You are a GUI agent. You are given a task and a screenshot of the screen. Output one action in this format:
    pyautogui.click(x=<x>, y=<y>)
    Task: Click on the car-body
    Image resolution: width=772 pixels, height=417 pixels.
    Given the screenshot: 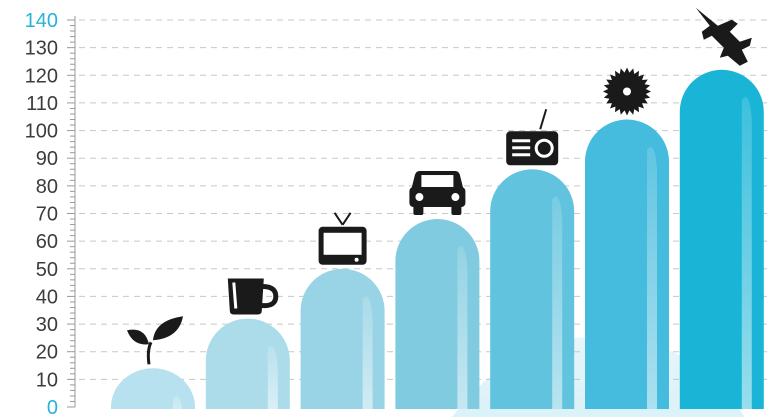 What is the action you would take?
    pyautogui.click(x=437, y=197)
    